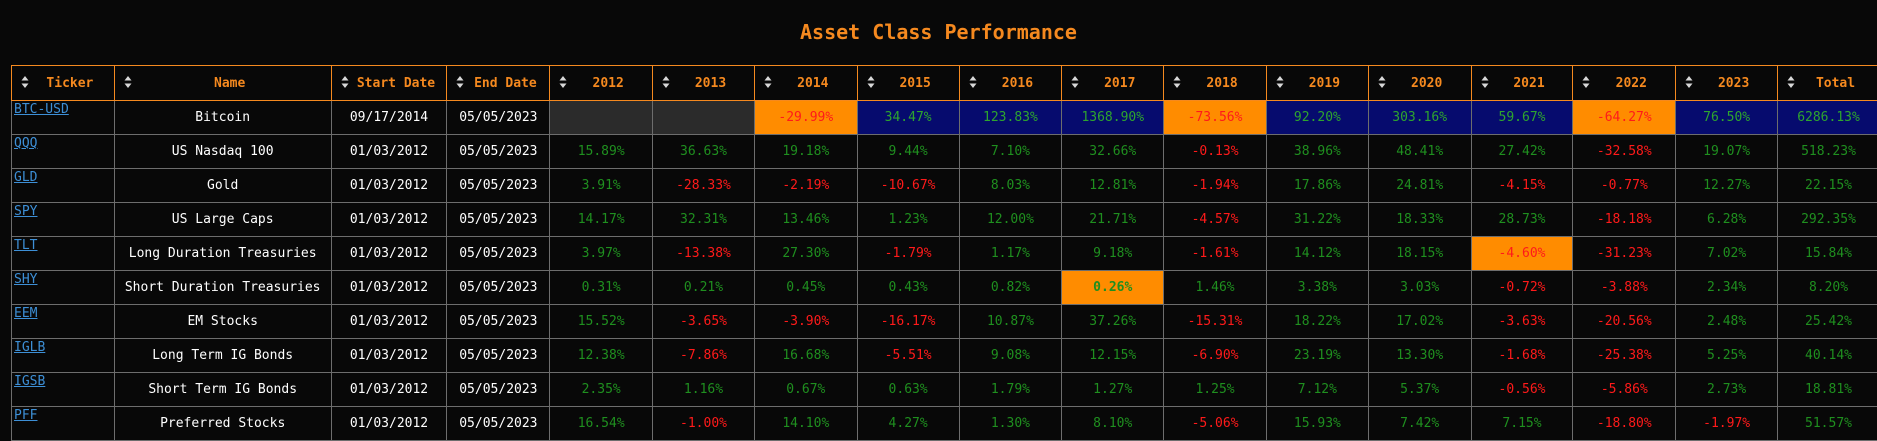 This screenshot has height=441, width=1877. Describe the element at coordinates (1624, 288) in the screenshot. I see `return-cell: -3.88%` at that location.